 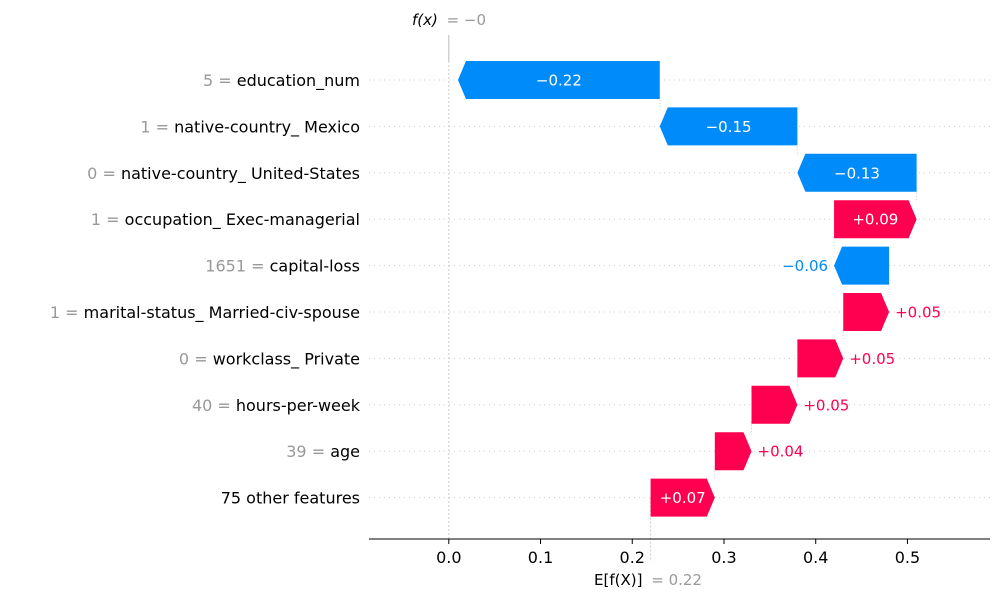 I want to click on feature-name: education_num, so click(x=298, y=81).